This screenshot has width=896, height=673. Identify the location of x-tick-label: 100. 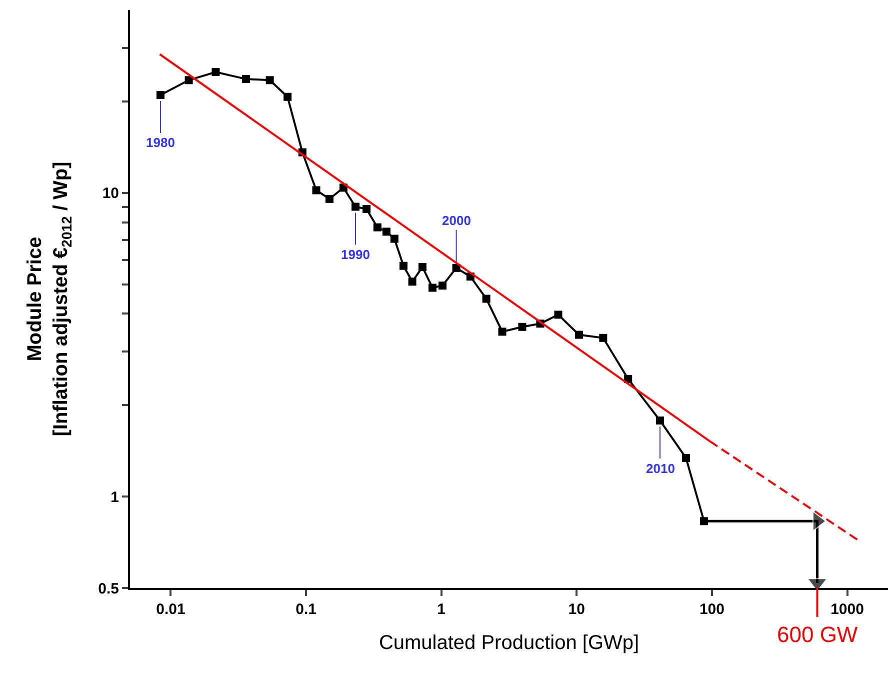
(711, 609).